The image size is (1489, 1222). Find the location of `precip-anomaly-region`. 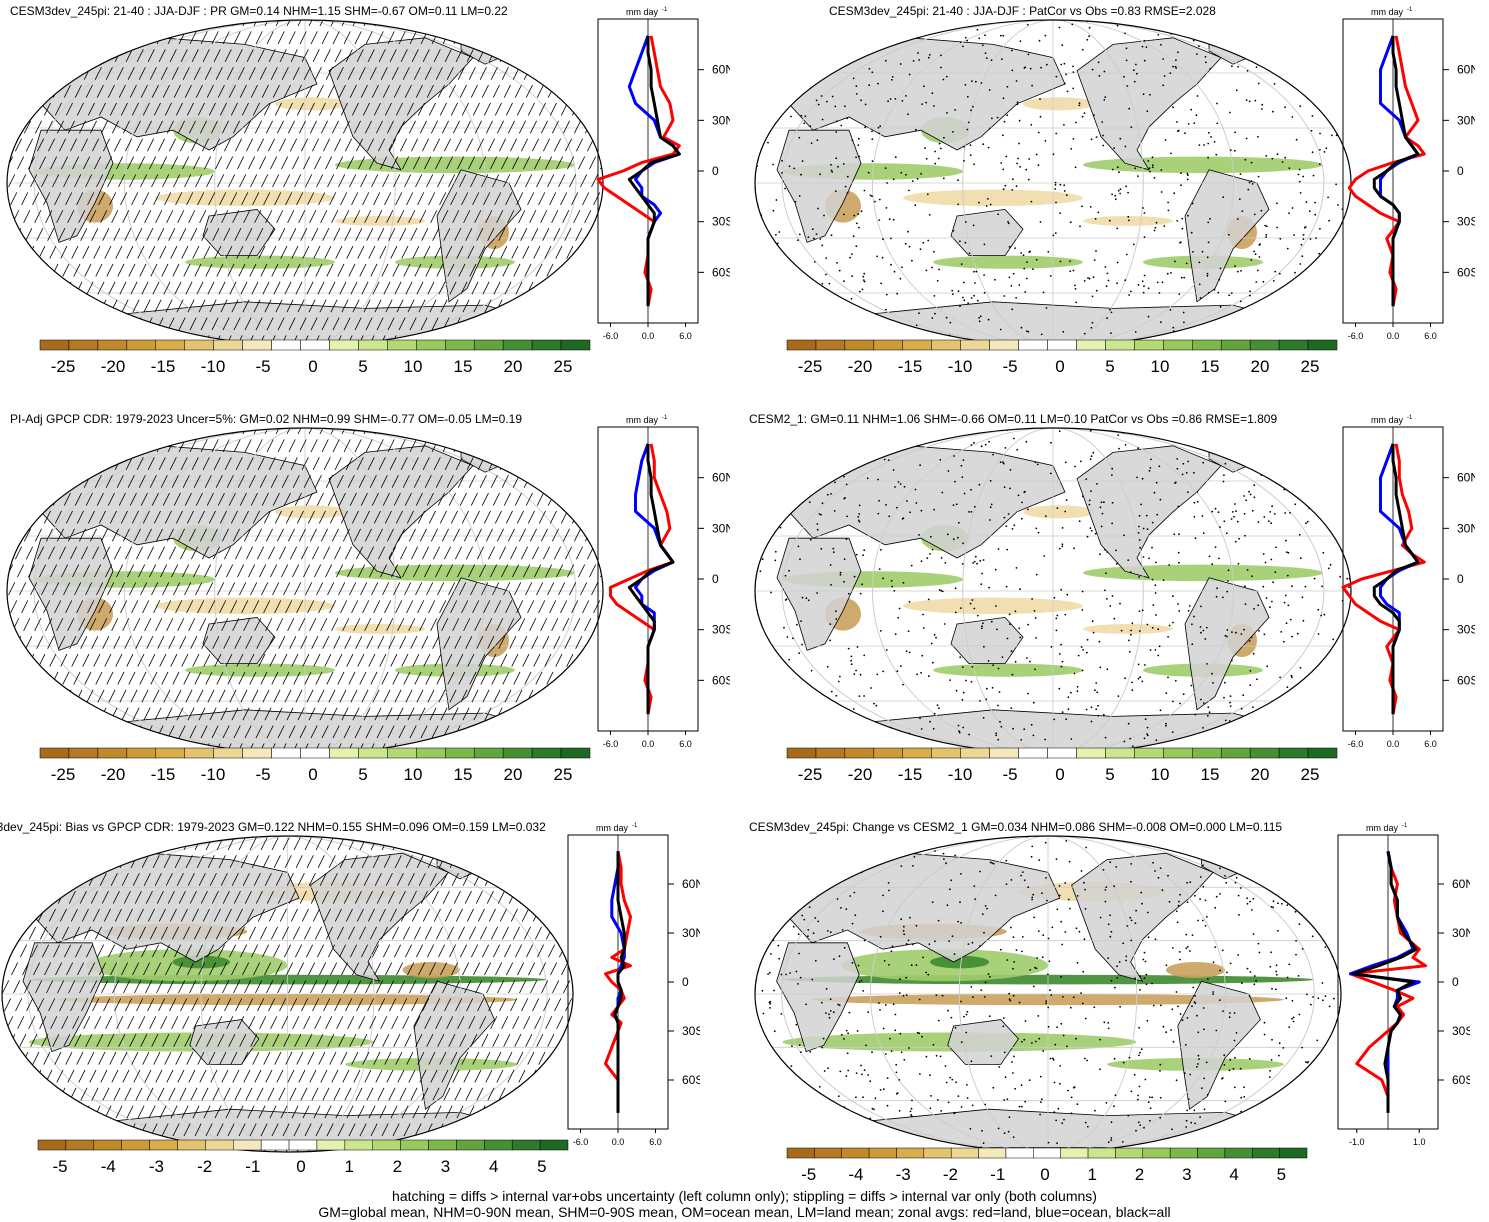

precip-anomaly-region is located at coordinates (1195, 970).